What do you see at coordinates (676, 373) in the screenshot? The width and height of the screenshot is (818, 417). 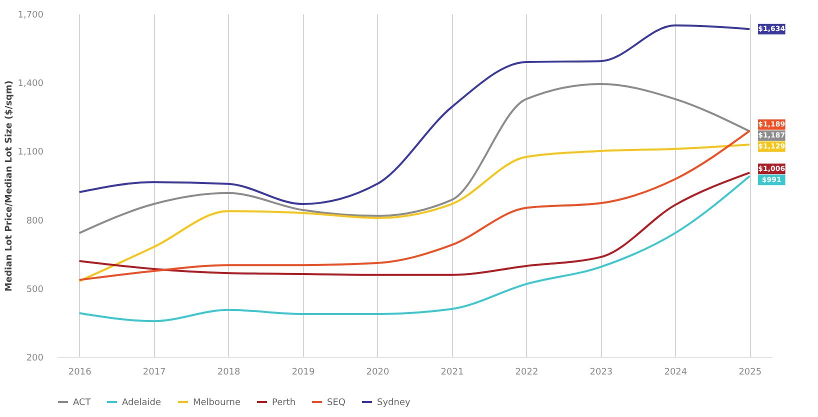 I see `x-tick-label: 2024` at bounding box center [676, 373].